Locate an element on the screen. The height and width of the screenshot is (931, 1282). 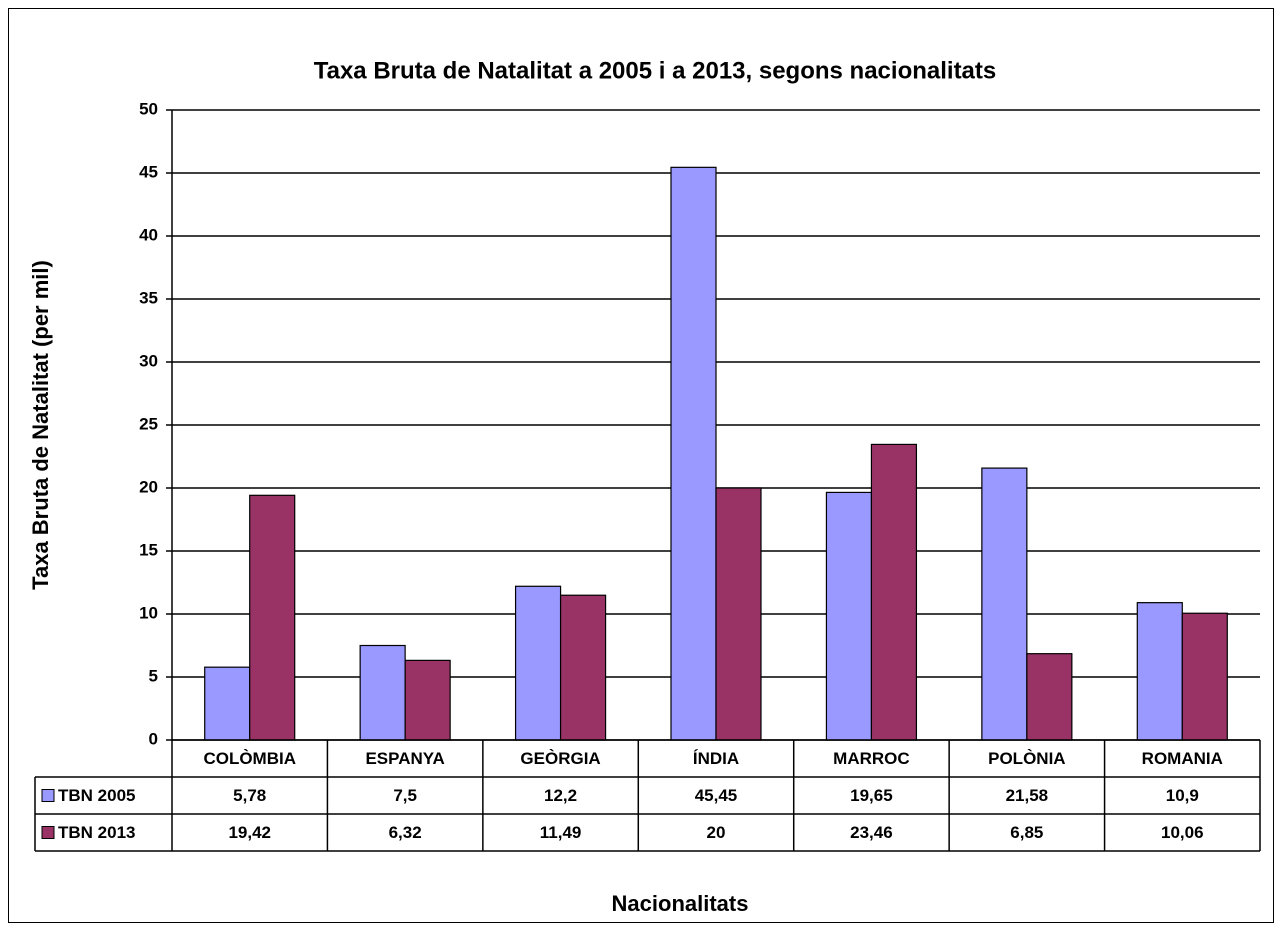
y-axis-label: Taxa Bruta de Natalitat (per mil) is located at coordinates (40, 425).